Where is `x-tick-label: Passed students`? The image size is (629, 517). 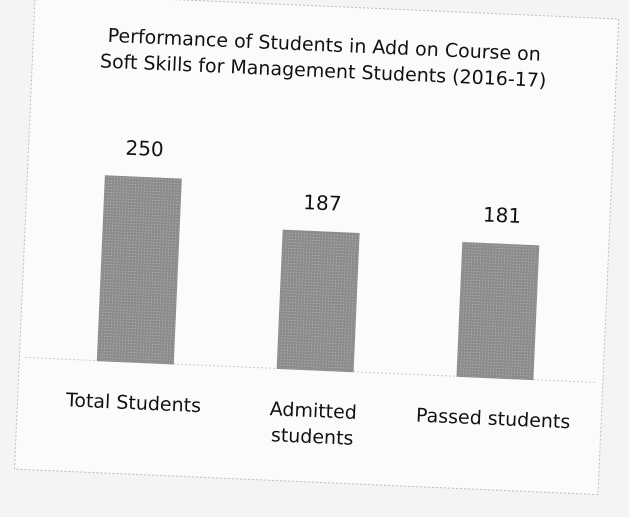
x-tick-label: Passed students is located at coordinates (493, 419).